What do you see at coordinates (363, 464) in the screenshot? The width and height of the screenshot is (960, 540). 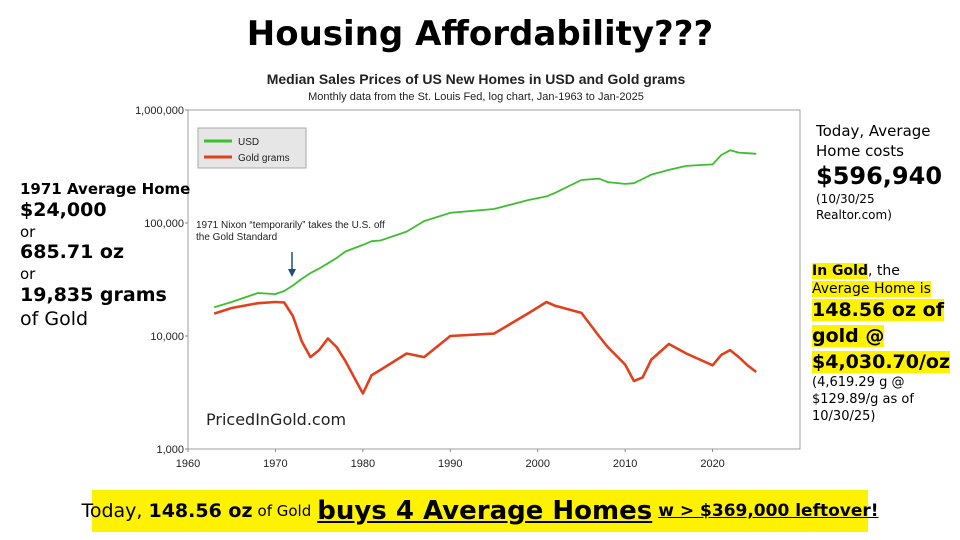 I see `x-tick-label: 1980` at bounding box center [363, 464].